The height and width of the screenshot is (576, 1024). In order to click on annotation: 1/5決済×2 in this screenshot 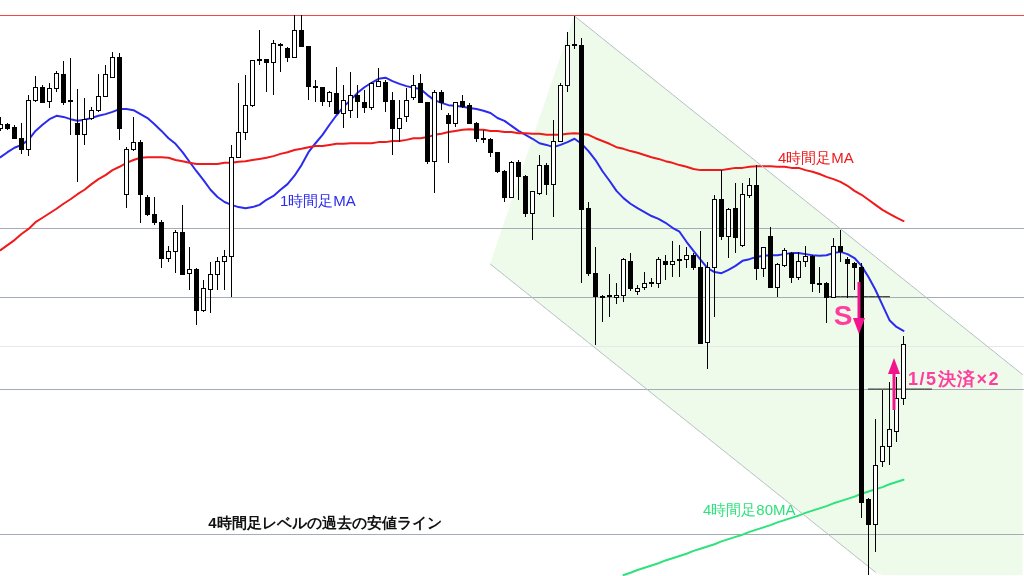, I will do `click(954, 379)`.